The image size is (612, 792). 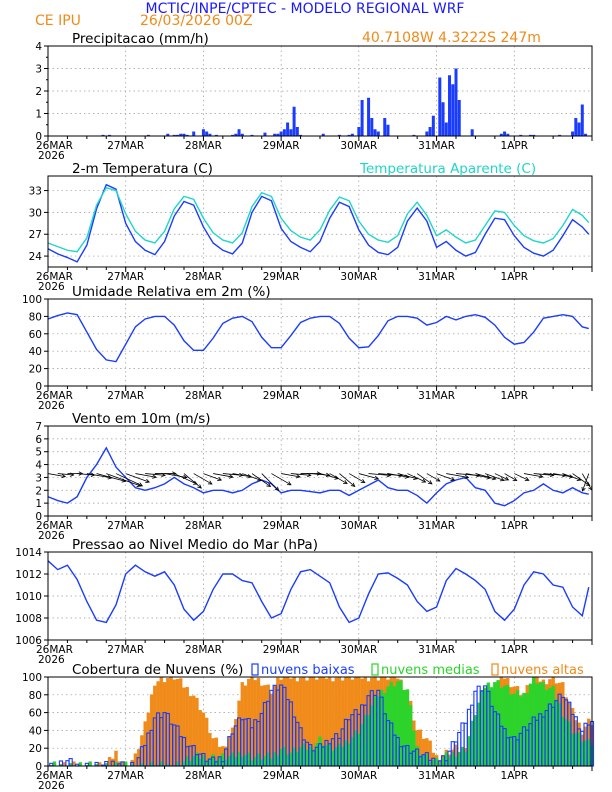 What do you see at coordinates (320, 342) in the screenshot?
I see `panel-frame` at bounding box center [320, 342].